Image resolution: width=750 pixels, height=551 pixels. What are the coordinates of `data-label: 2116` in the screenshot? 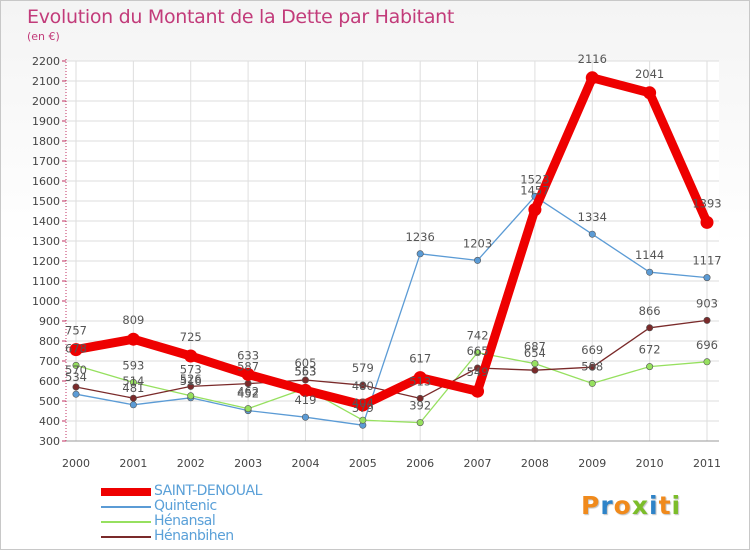 It's located at (592, 59).